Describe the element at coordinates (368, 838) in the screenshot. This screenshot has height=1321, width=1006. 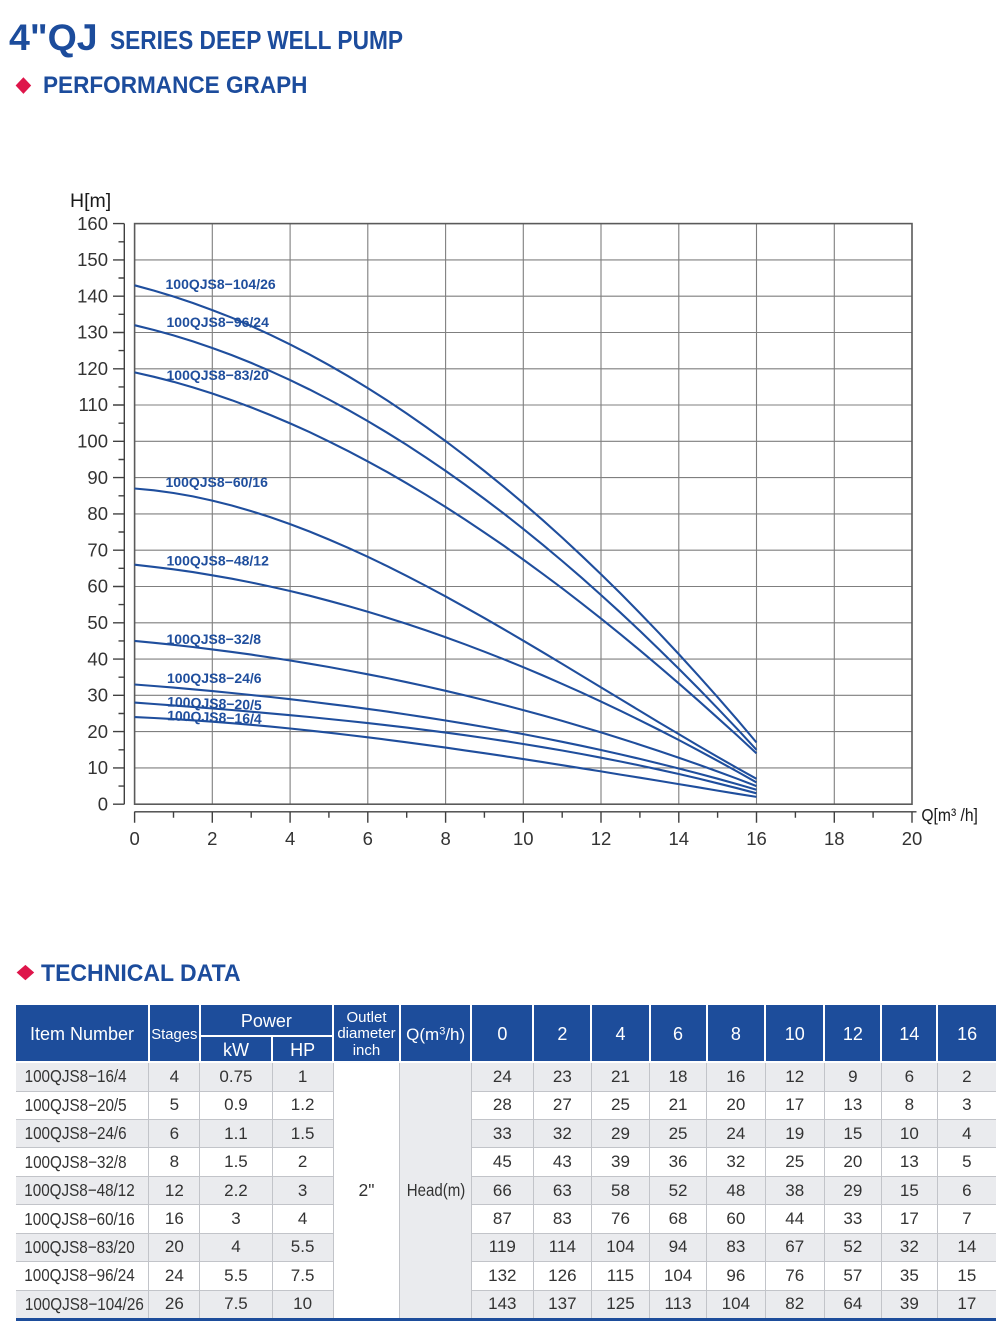
I see `svg-text: 6` at that location.